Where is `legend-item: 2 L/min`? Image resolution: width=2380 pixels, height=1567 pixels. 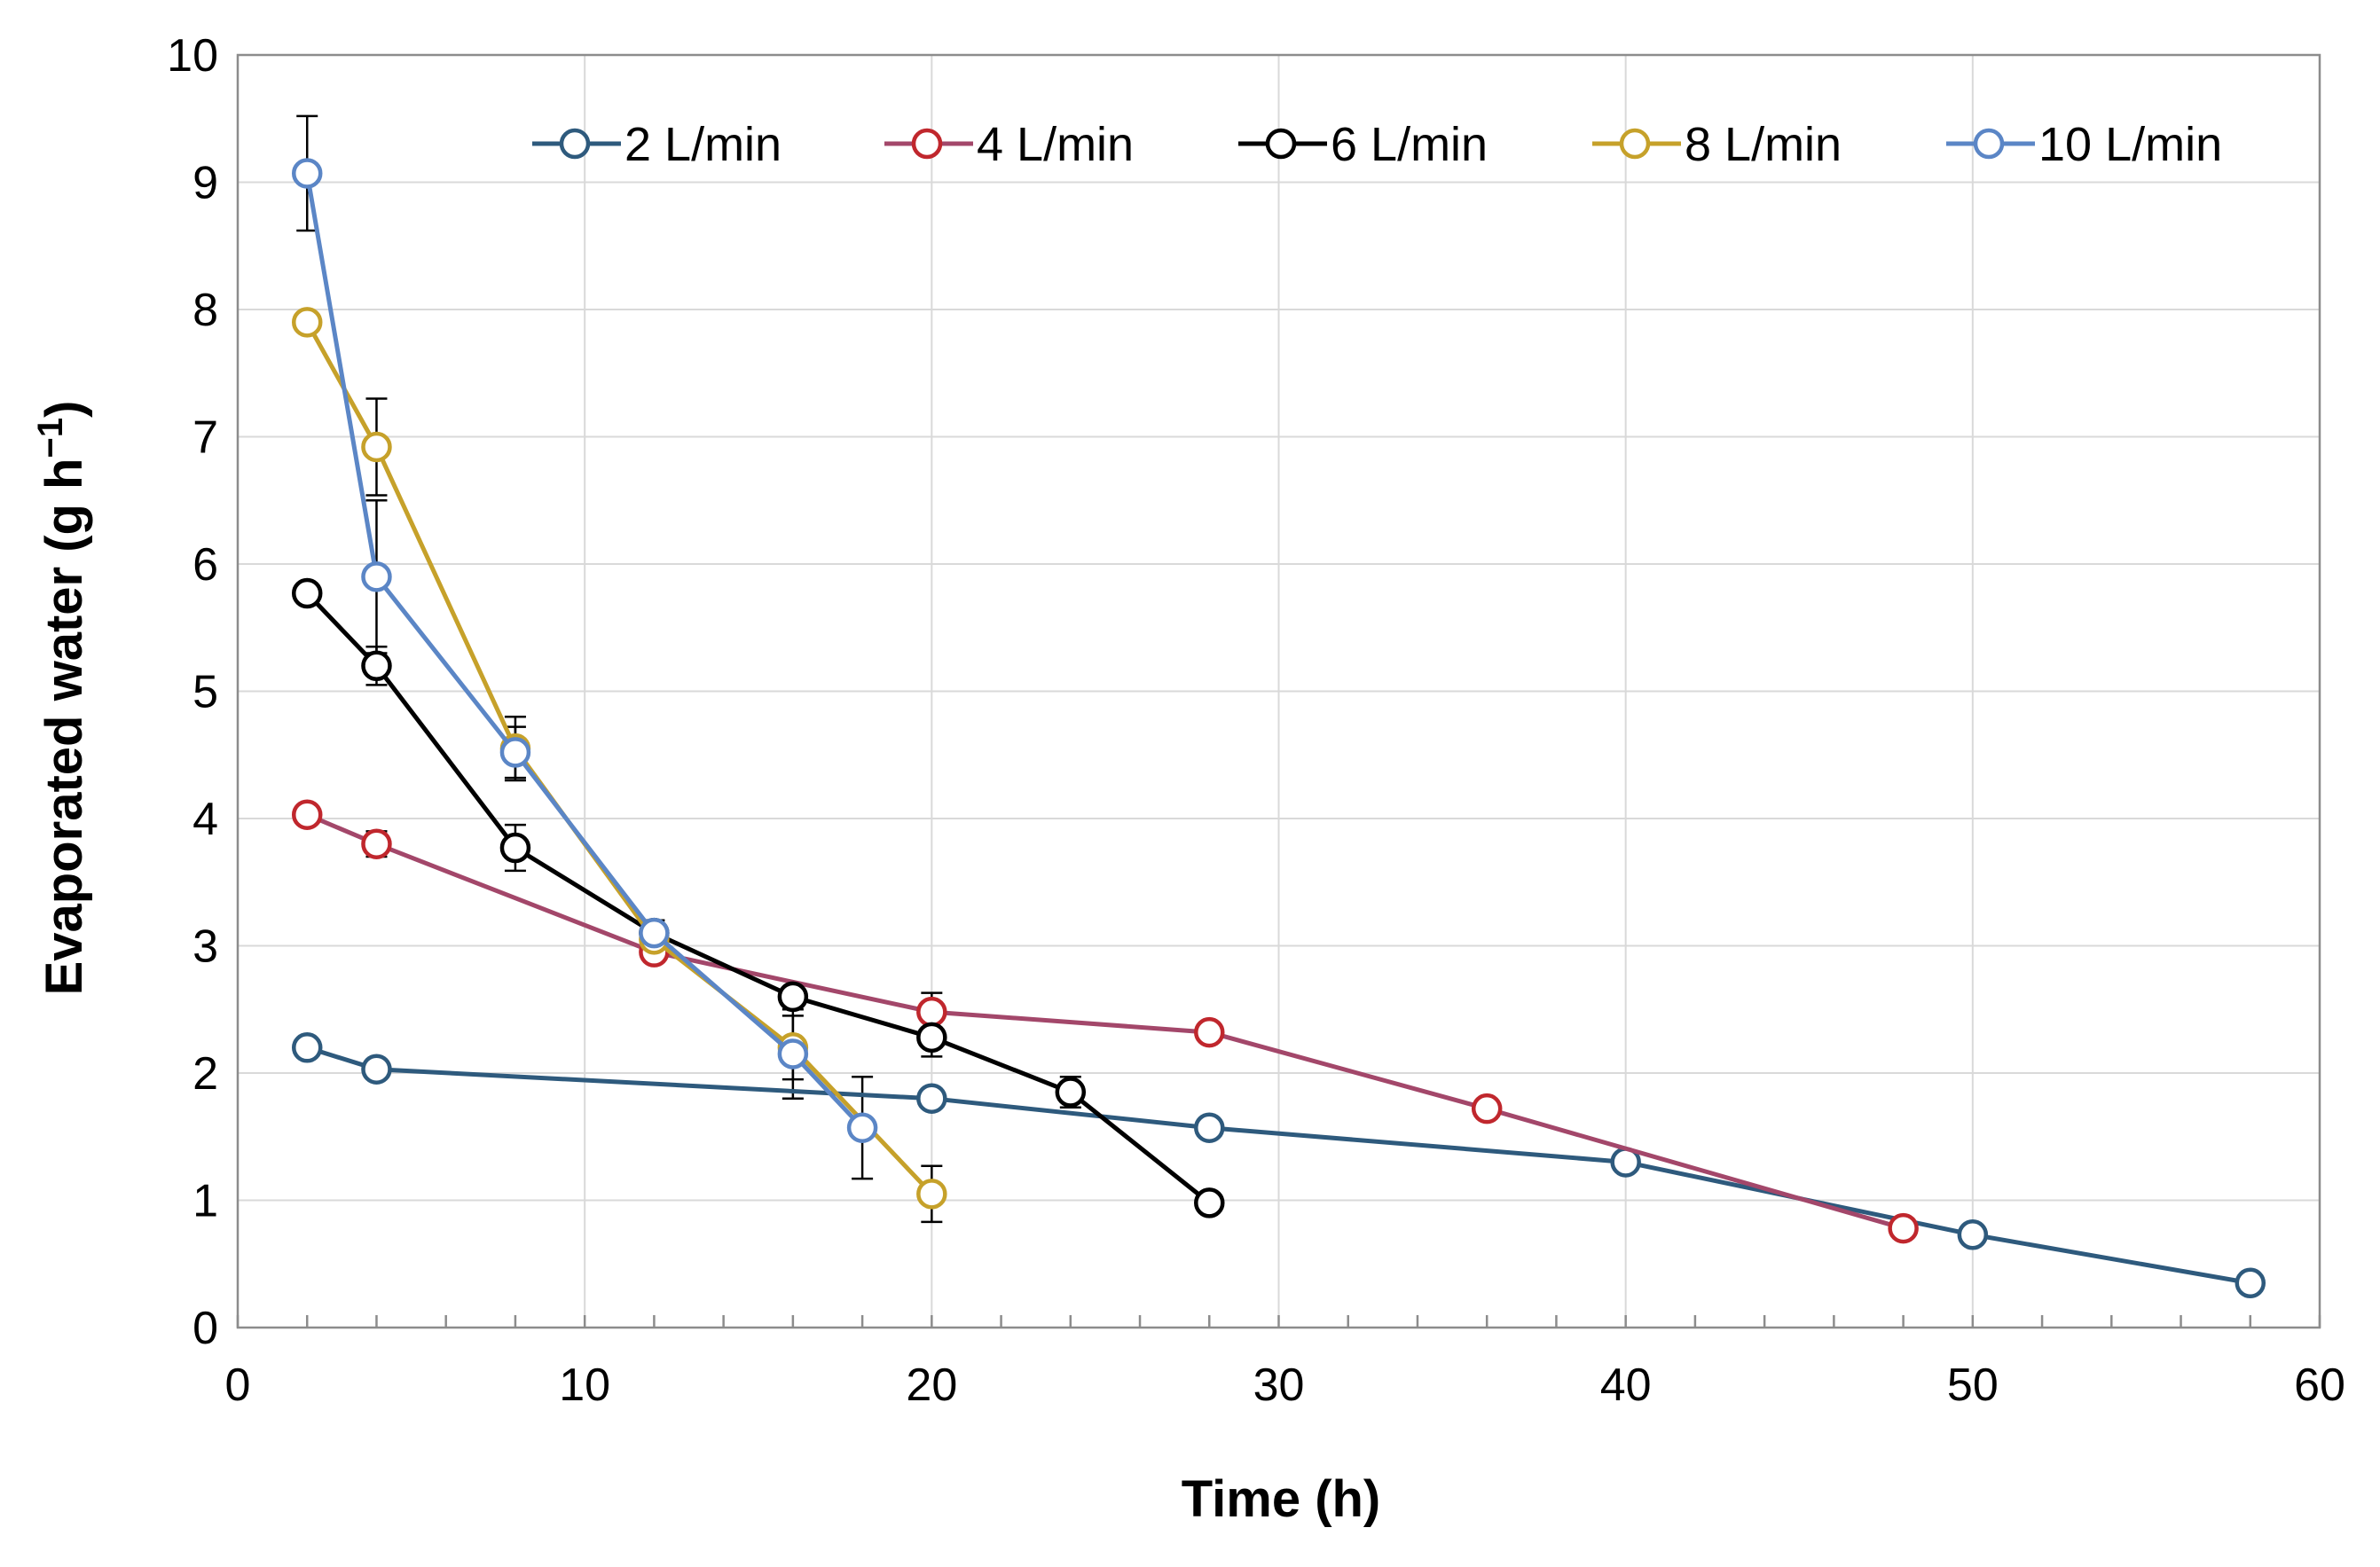
legend-item: 2 L/min is located at coordinates (657, 144).